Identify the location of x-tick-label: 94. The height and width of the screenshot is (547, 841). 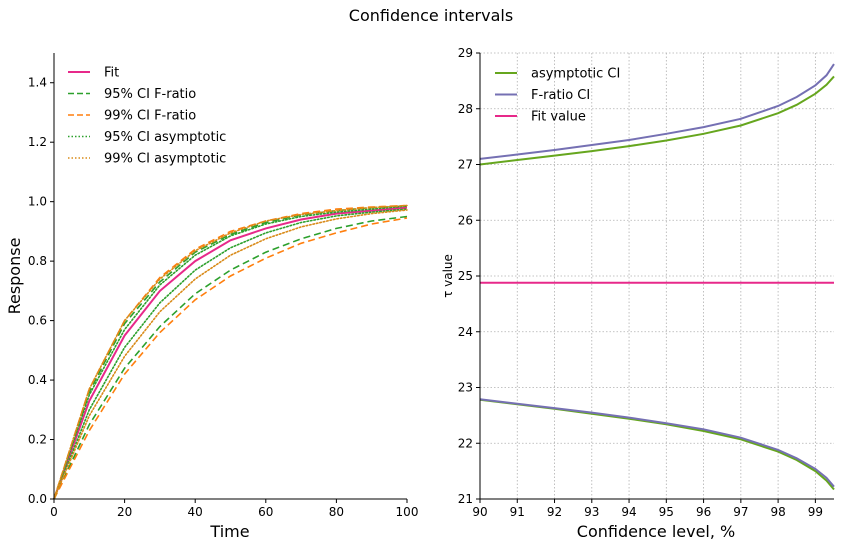
(628, 512).